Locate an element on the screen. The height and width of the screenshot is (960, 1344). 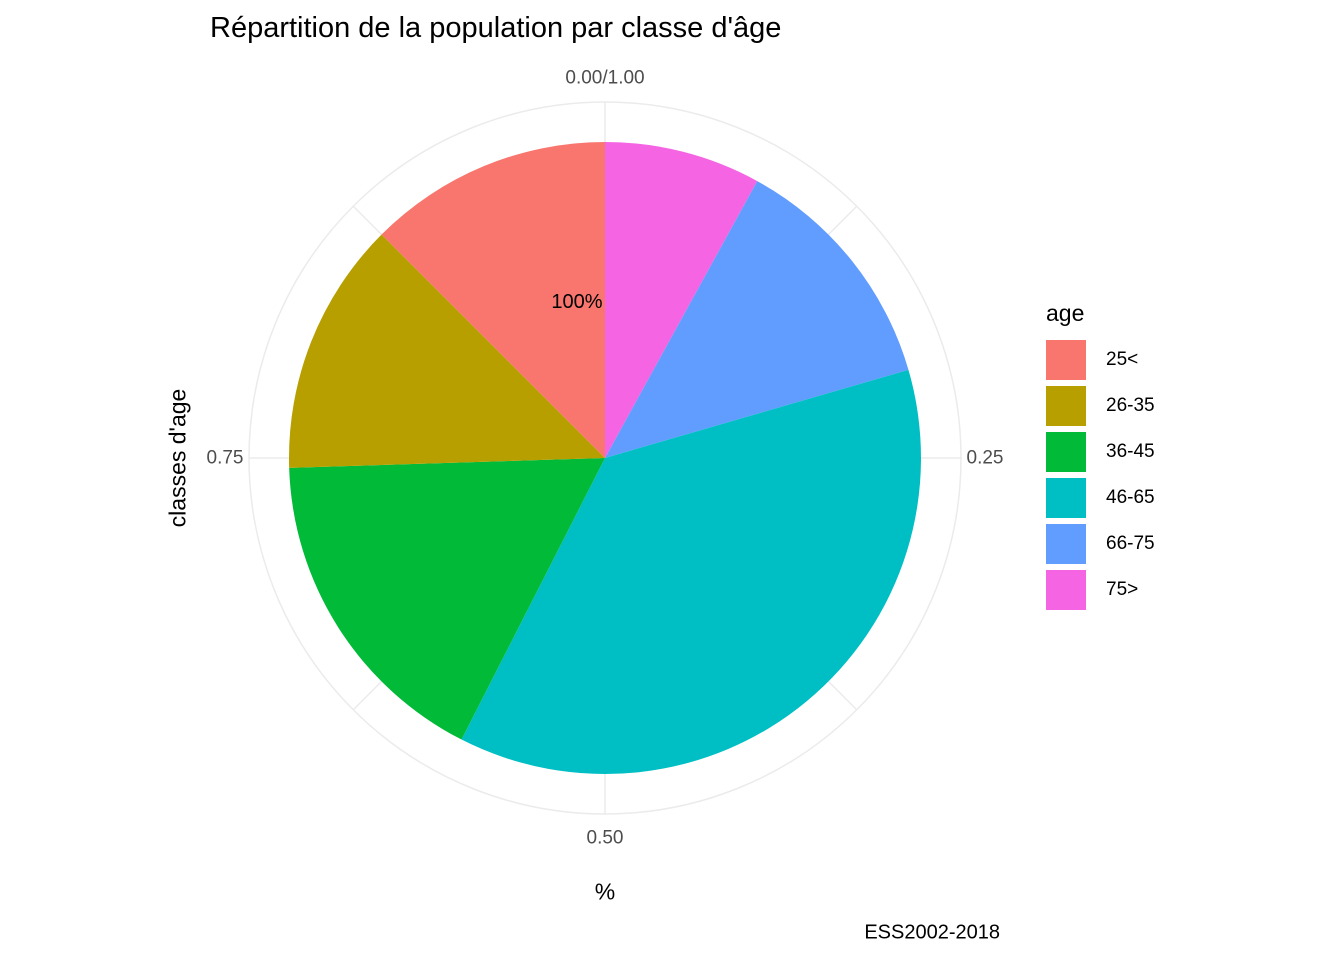
legend-title: age is located at coordinates (1065, 313).